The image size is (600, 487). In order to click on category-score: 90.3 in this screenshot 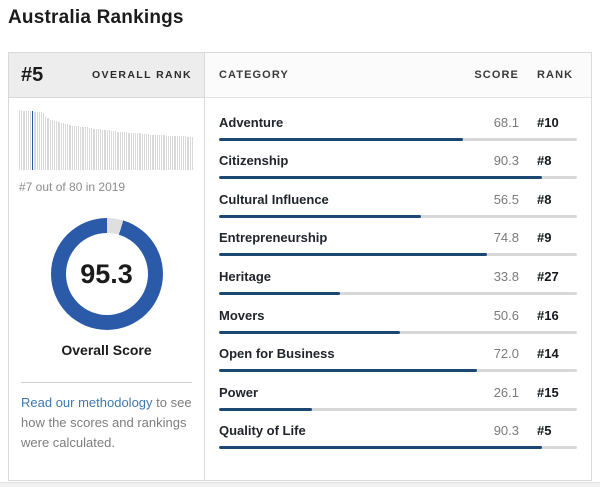, I will do `click(506, 161)`.